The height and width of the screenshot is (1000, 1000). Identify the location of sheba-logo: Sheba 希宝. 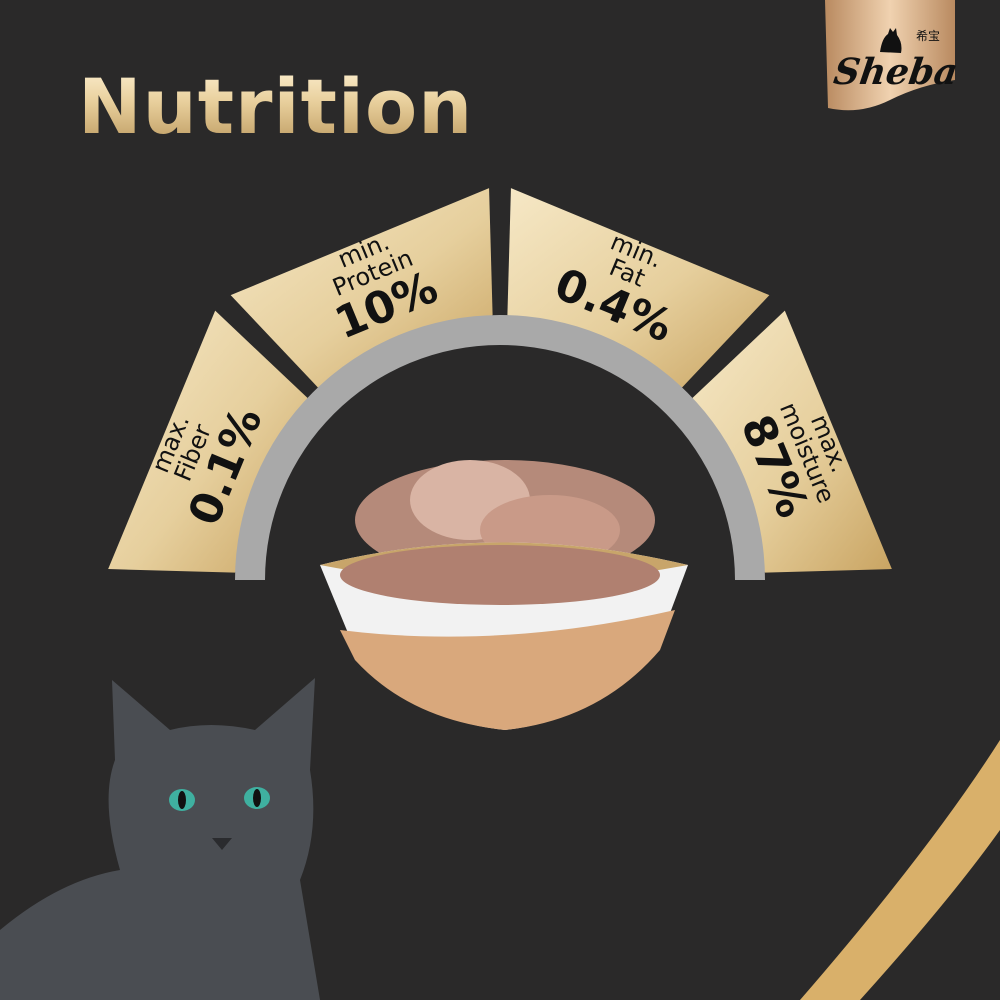
(890, 60).